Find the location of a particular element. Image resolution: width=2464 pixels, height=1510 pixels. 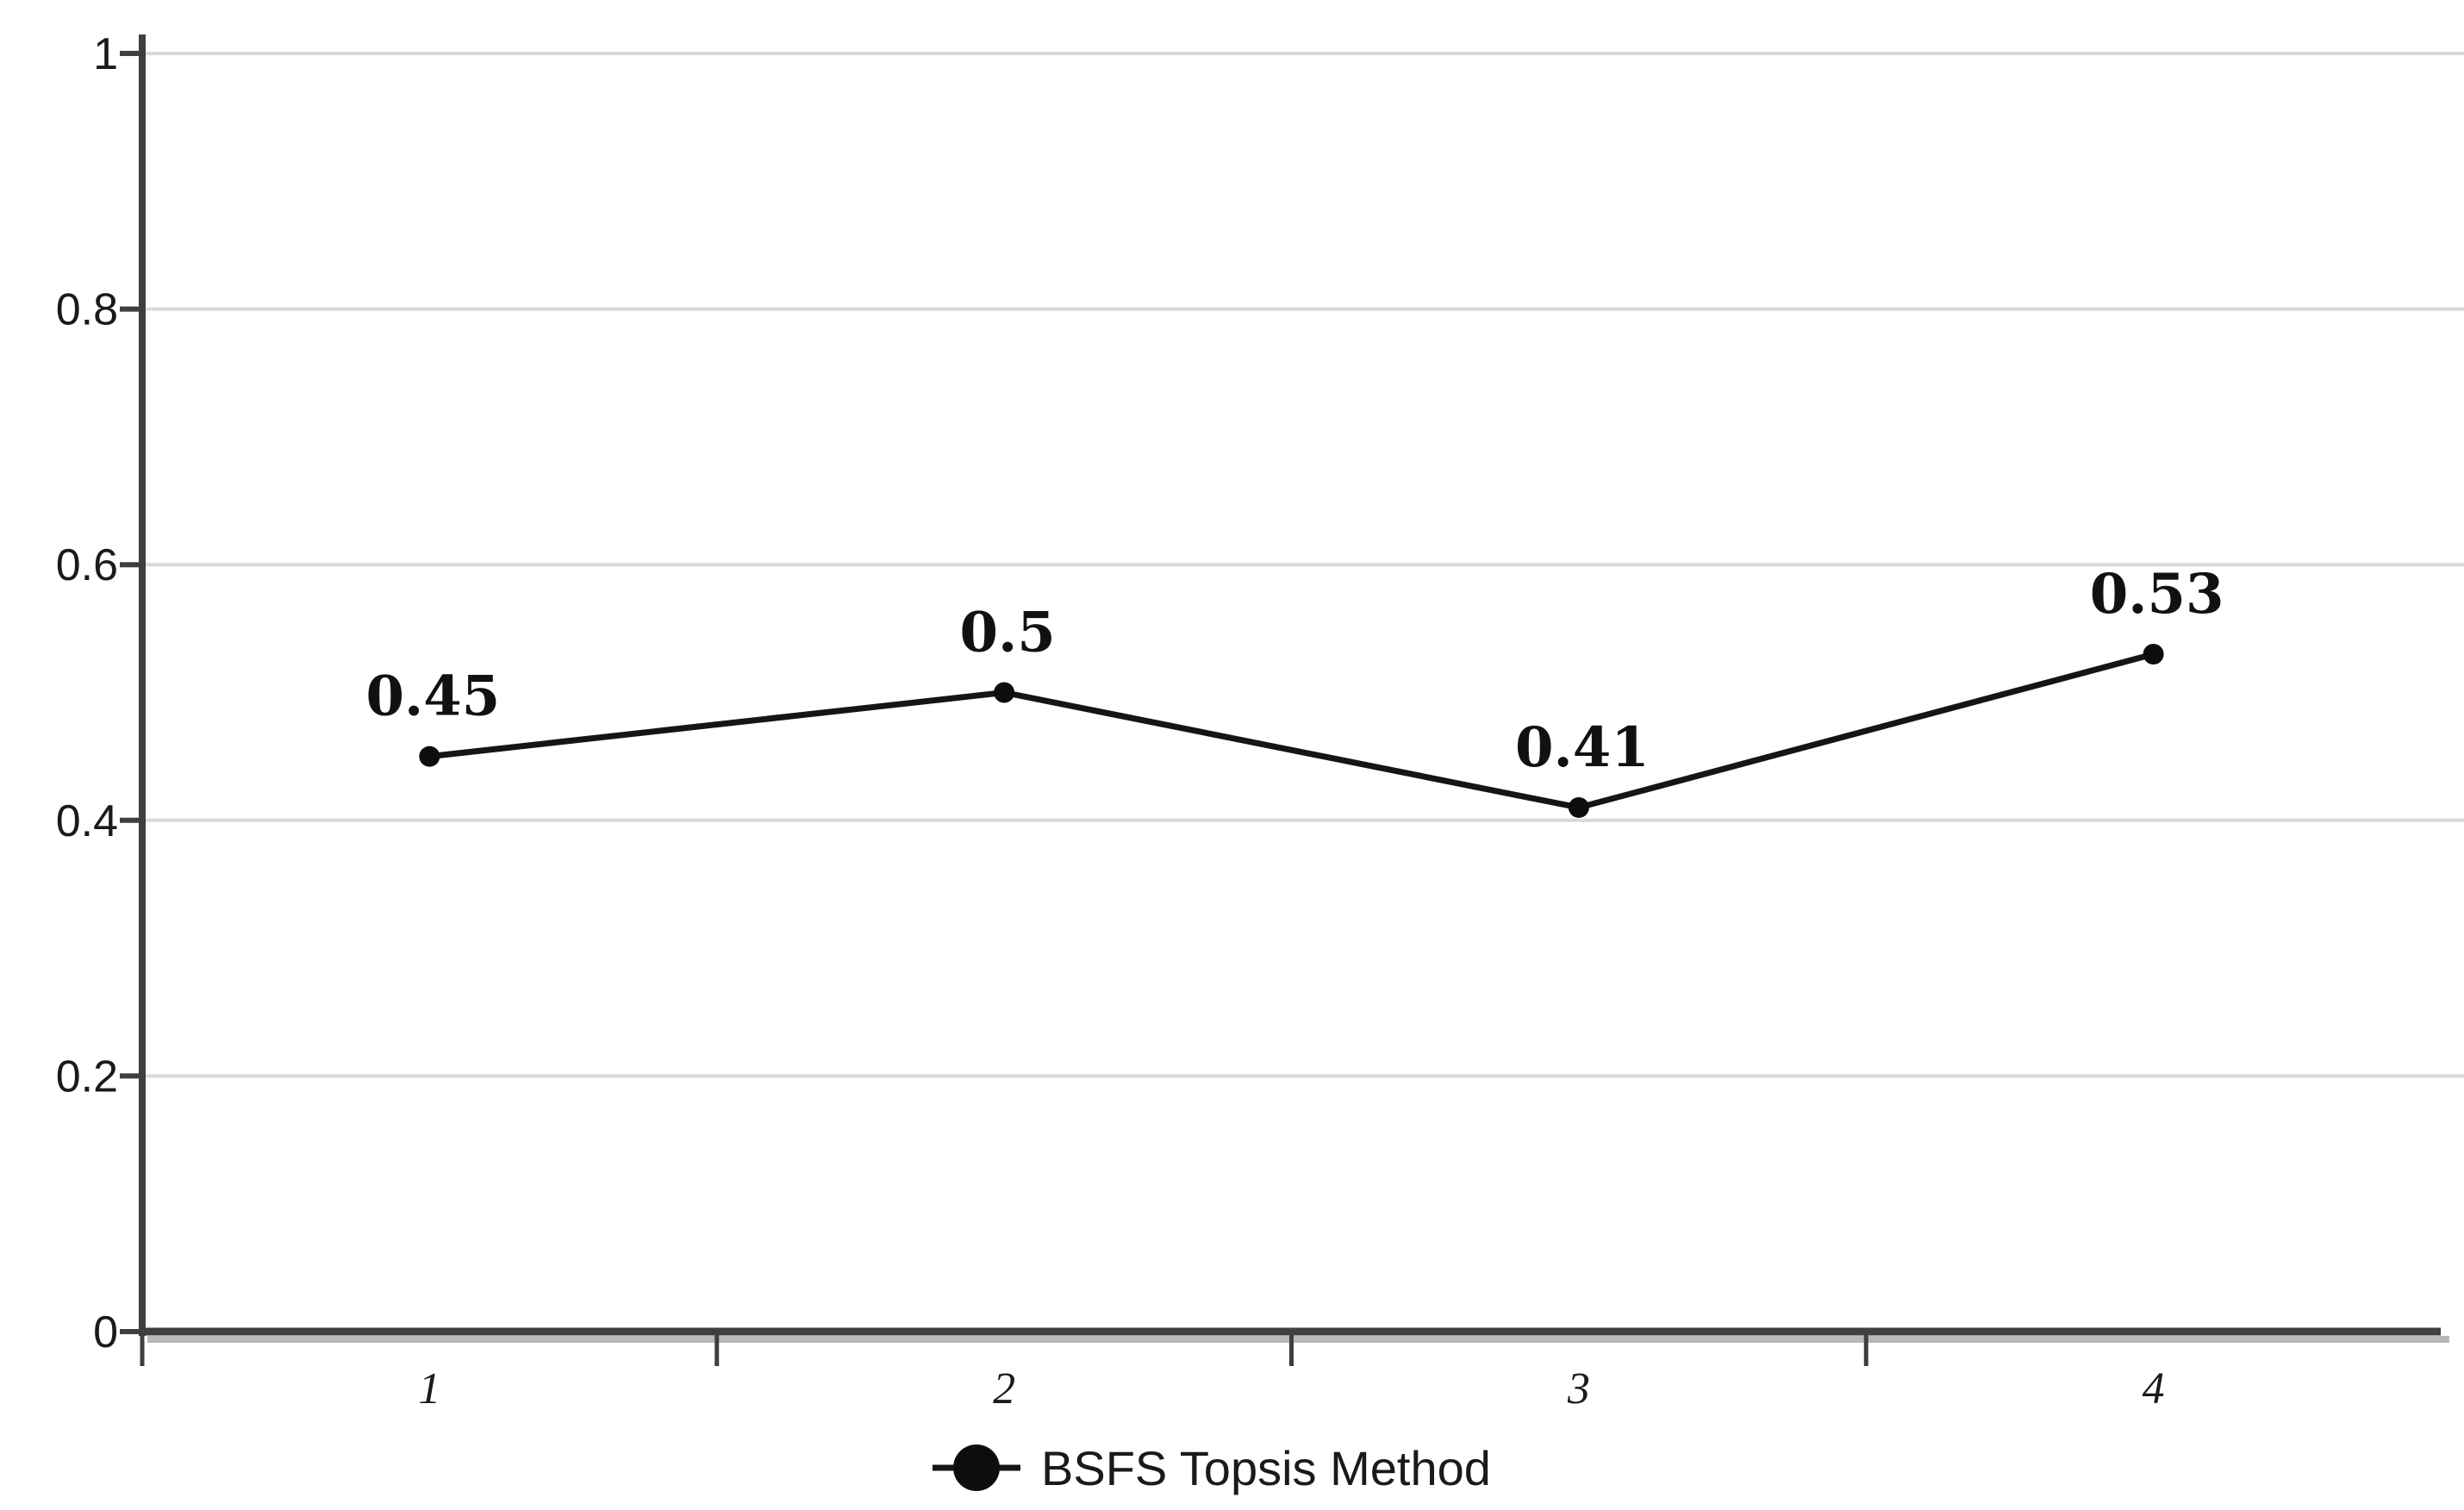

circle-on-line-icon is located at coordinates (976, 1467).